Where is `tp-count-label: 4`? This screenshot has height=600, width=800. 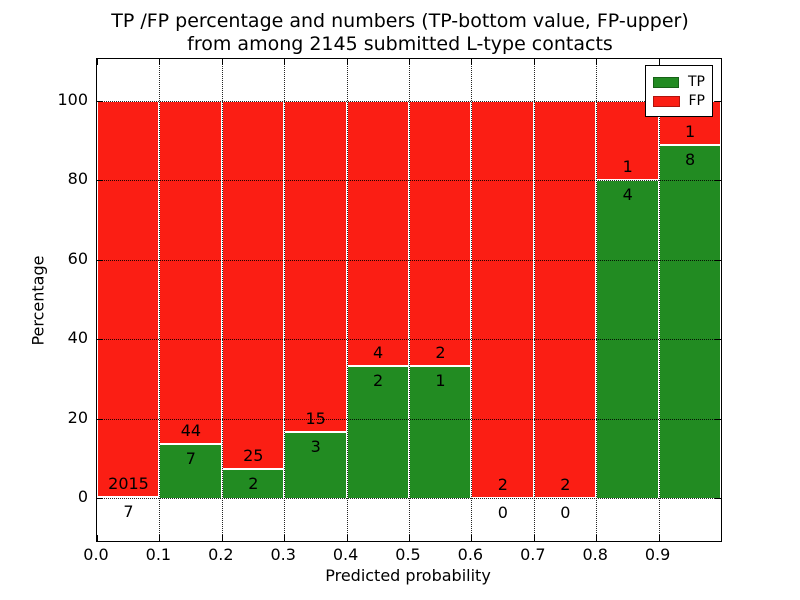 tp-count-label: 4 is located at coordinates (627, 195).